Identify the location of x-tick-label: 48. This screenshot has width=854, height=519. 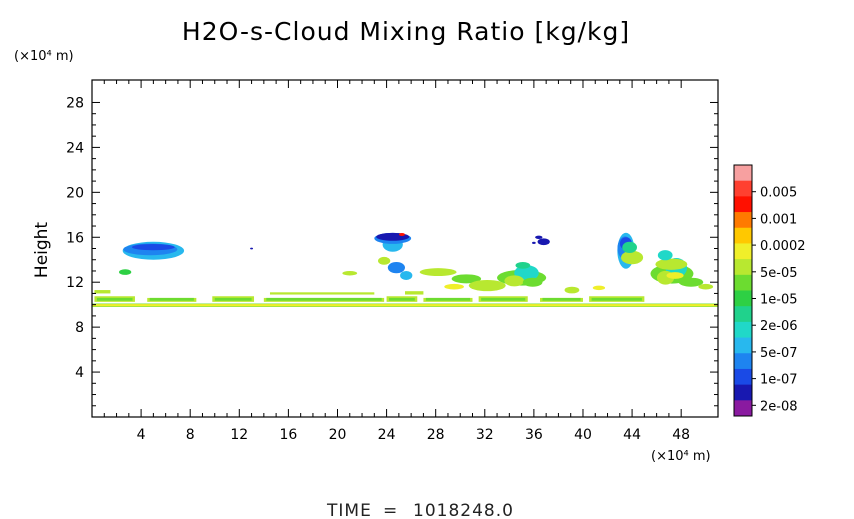
(681, 435).